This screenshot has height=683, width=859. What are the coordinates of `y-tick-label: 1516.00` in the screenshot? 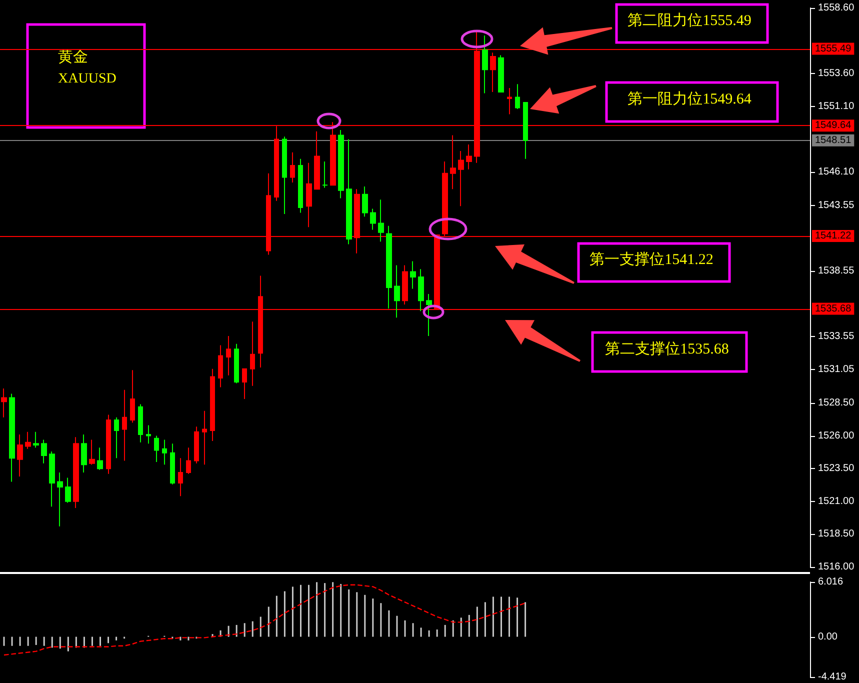 It's located at (836, 567).